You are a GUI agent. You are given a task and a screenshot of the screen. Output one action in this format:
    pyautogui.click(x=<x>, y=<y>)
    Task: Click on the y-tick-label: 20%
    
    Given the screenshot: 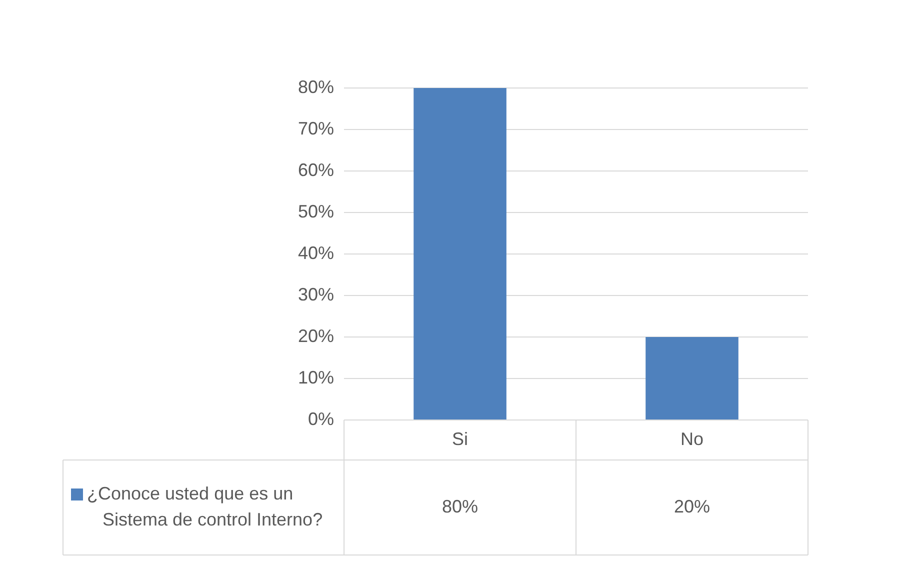 What is the action you would take?
    pyautogui.click(x=316, y=336)
    